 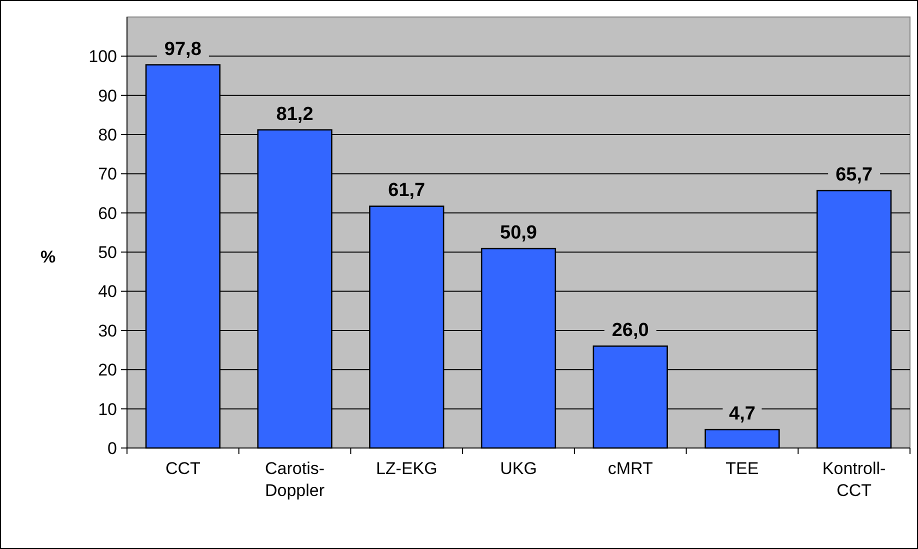 What do you see at coordinates (107, 174) in the screenshot?
I see `y-tick-label: 70` at bounding box center [107, 174].